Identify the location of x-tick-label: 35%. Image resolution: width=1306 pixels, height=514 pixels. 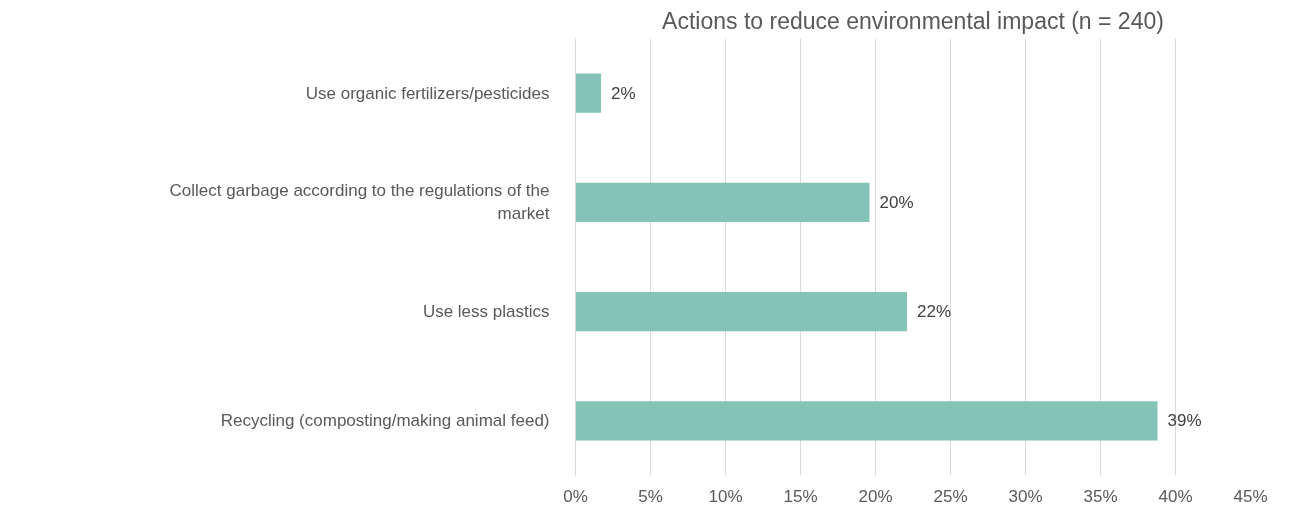
(1100, 496).